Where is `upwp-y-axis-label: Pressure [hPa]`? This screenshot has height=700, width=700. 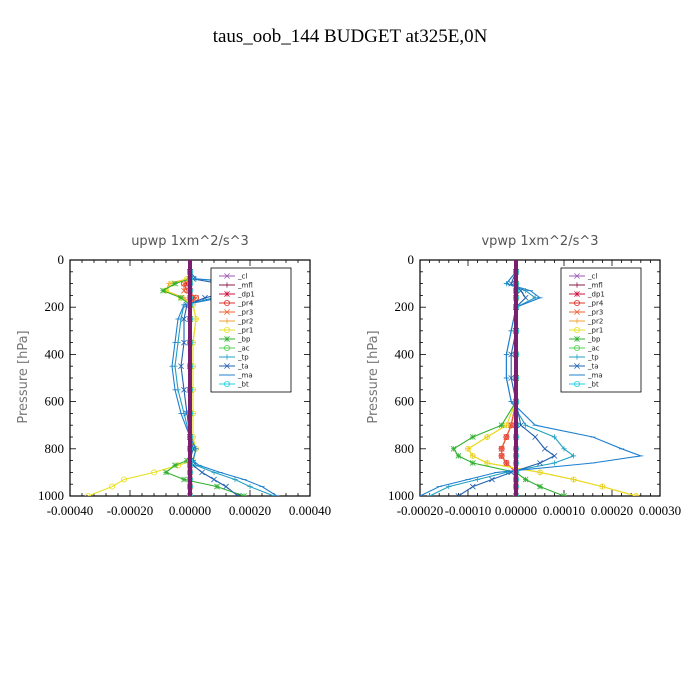
upwp-y-axis-label: Pressure [hPa] is located at coordinates (23, 376).